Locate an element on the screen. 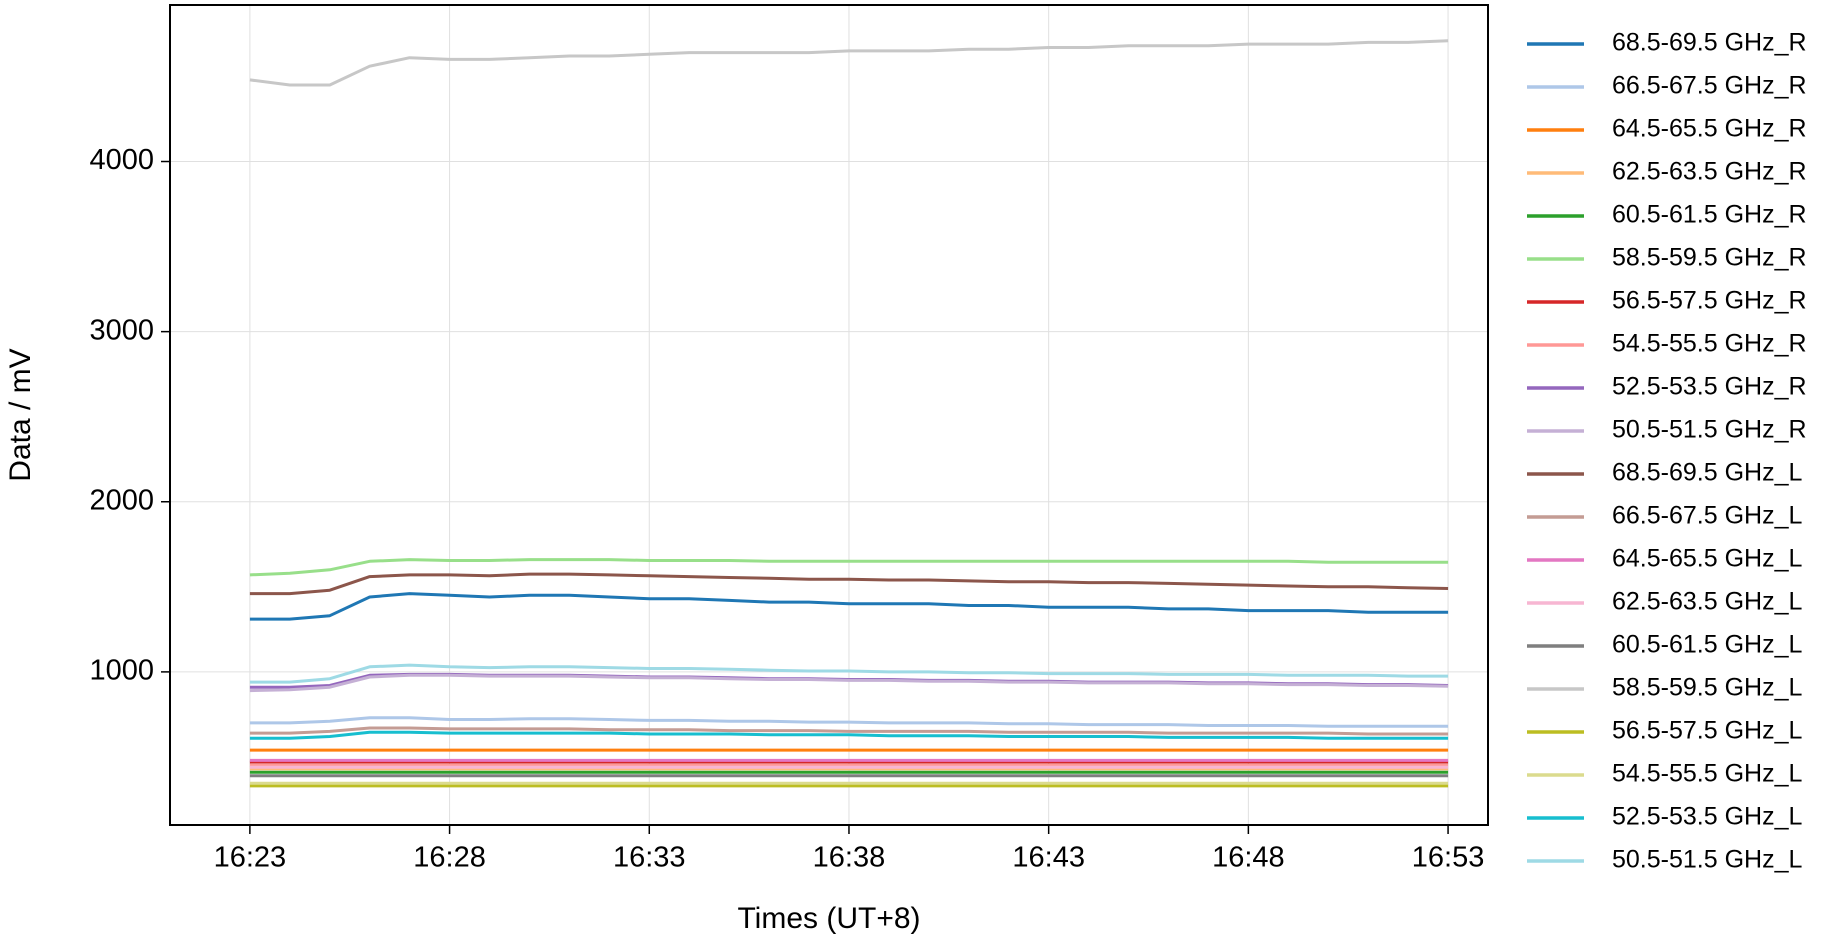 The height and width of the screenshot is (941, 1847). x-tick-label: 16:53 is located at coordinates (1448, 858).